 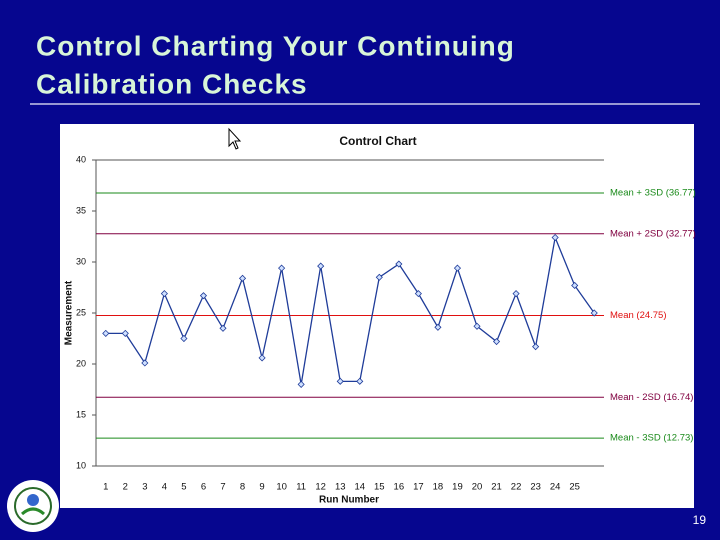 What do you see at coordinates (235, 138) in the screenshot?
I see `cursor` at bounding box center [235, 138].